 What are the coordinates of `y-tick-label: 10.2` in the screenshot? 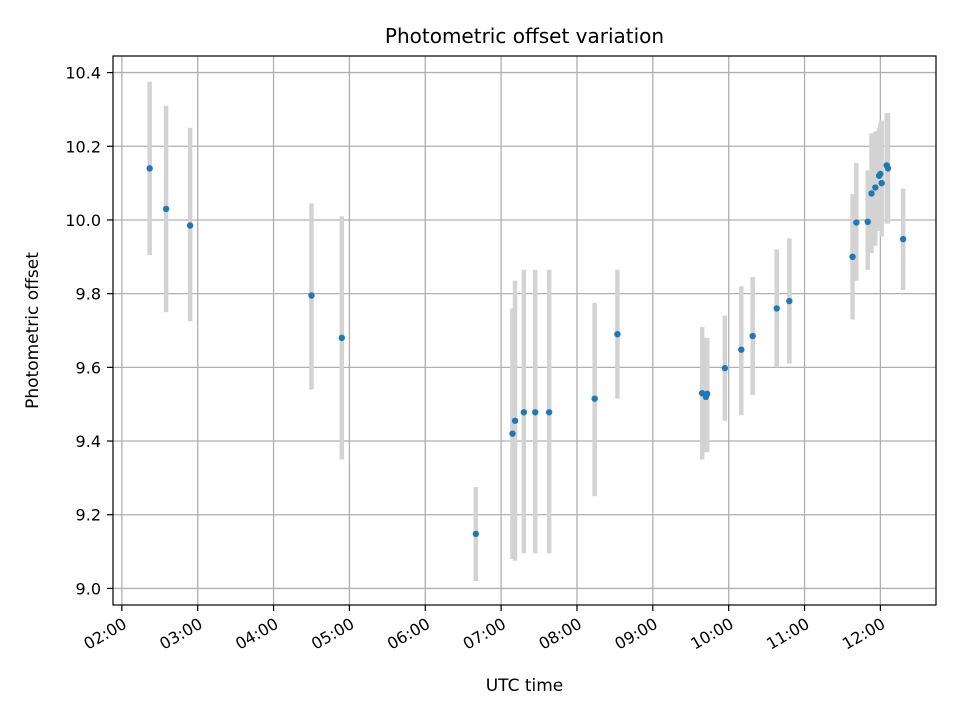 It's located at (83, 146).